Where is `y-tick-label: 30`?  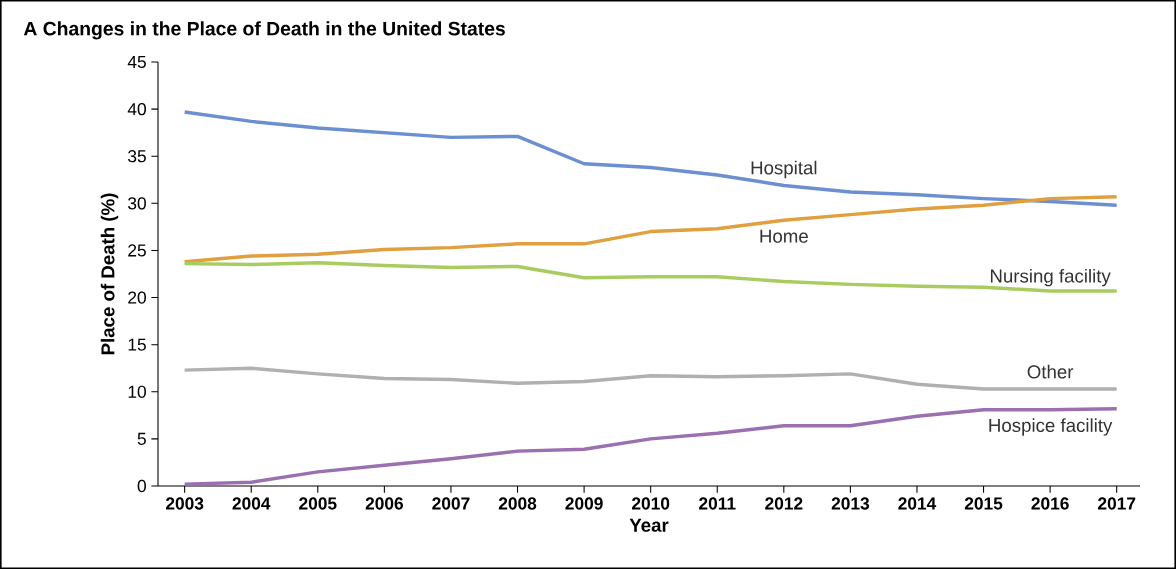
y-tick-label: 30 is located at coordinates (137, 203).